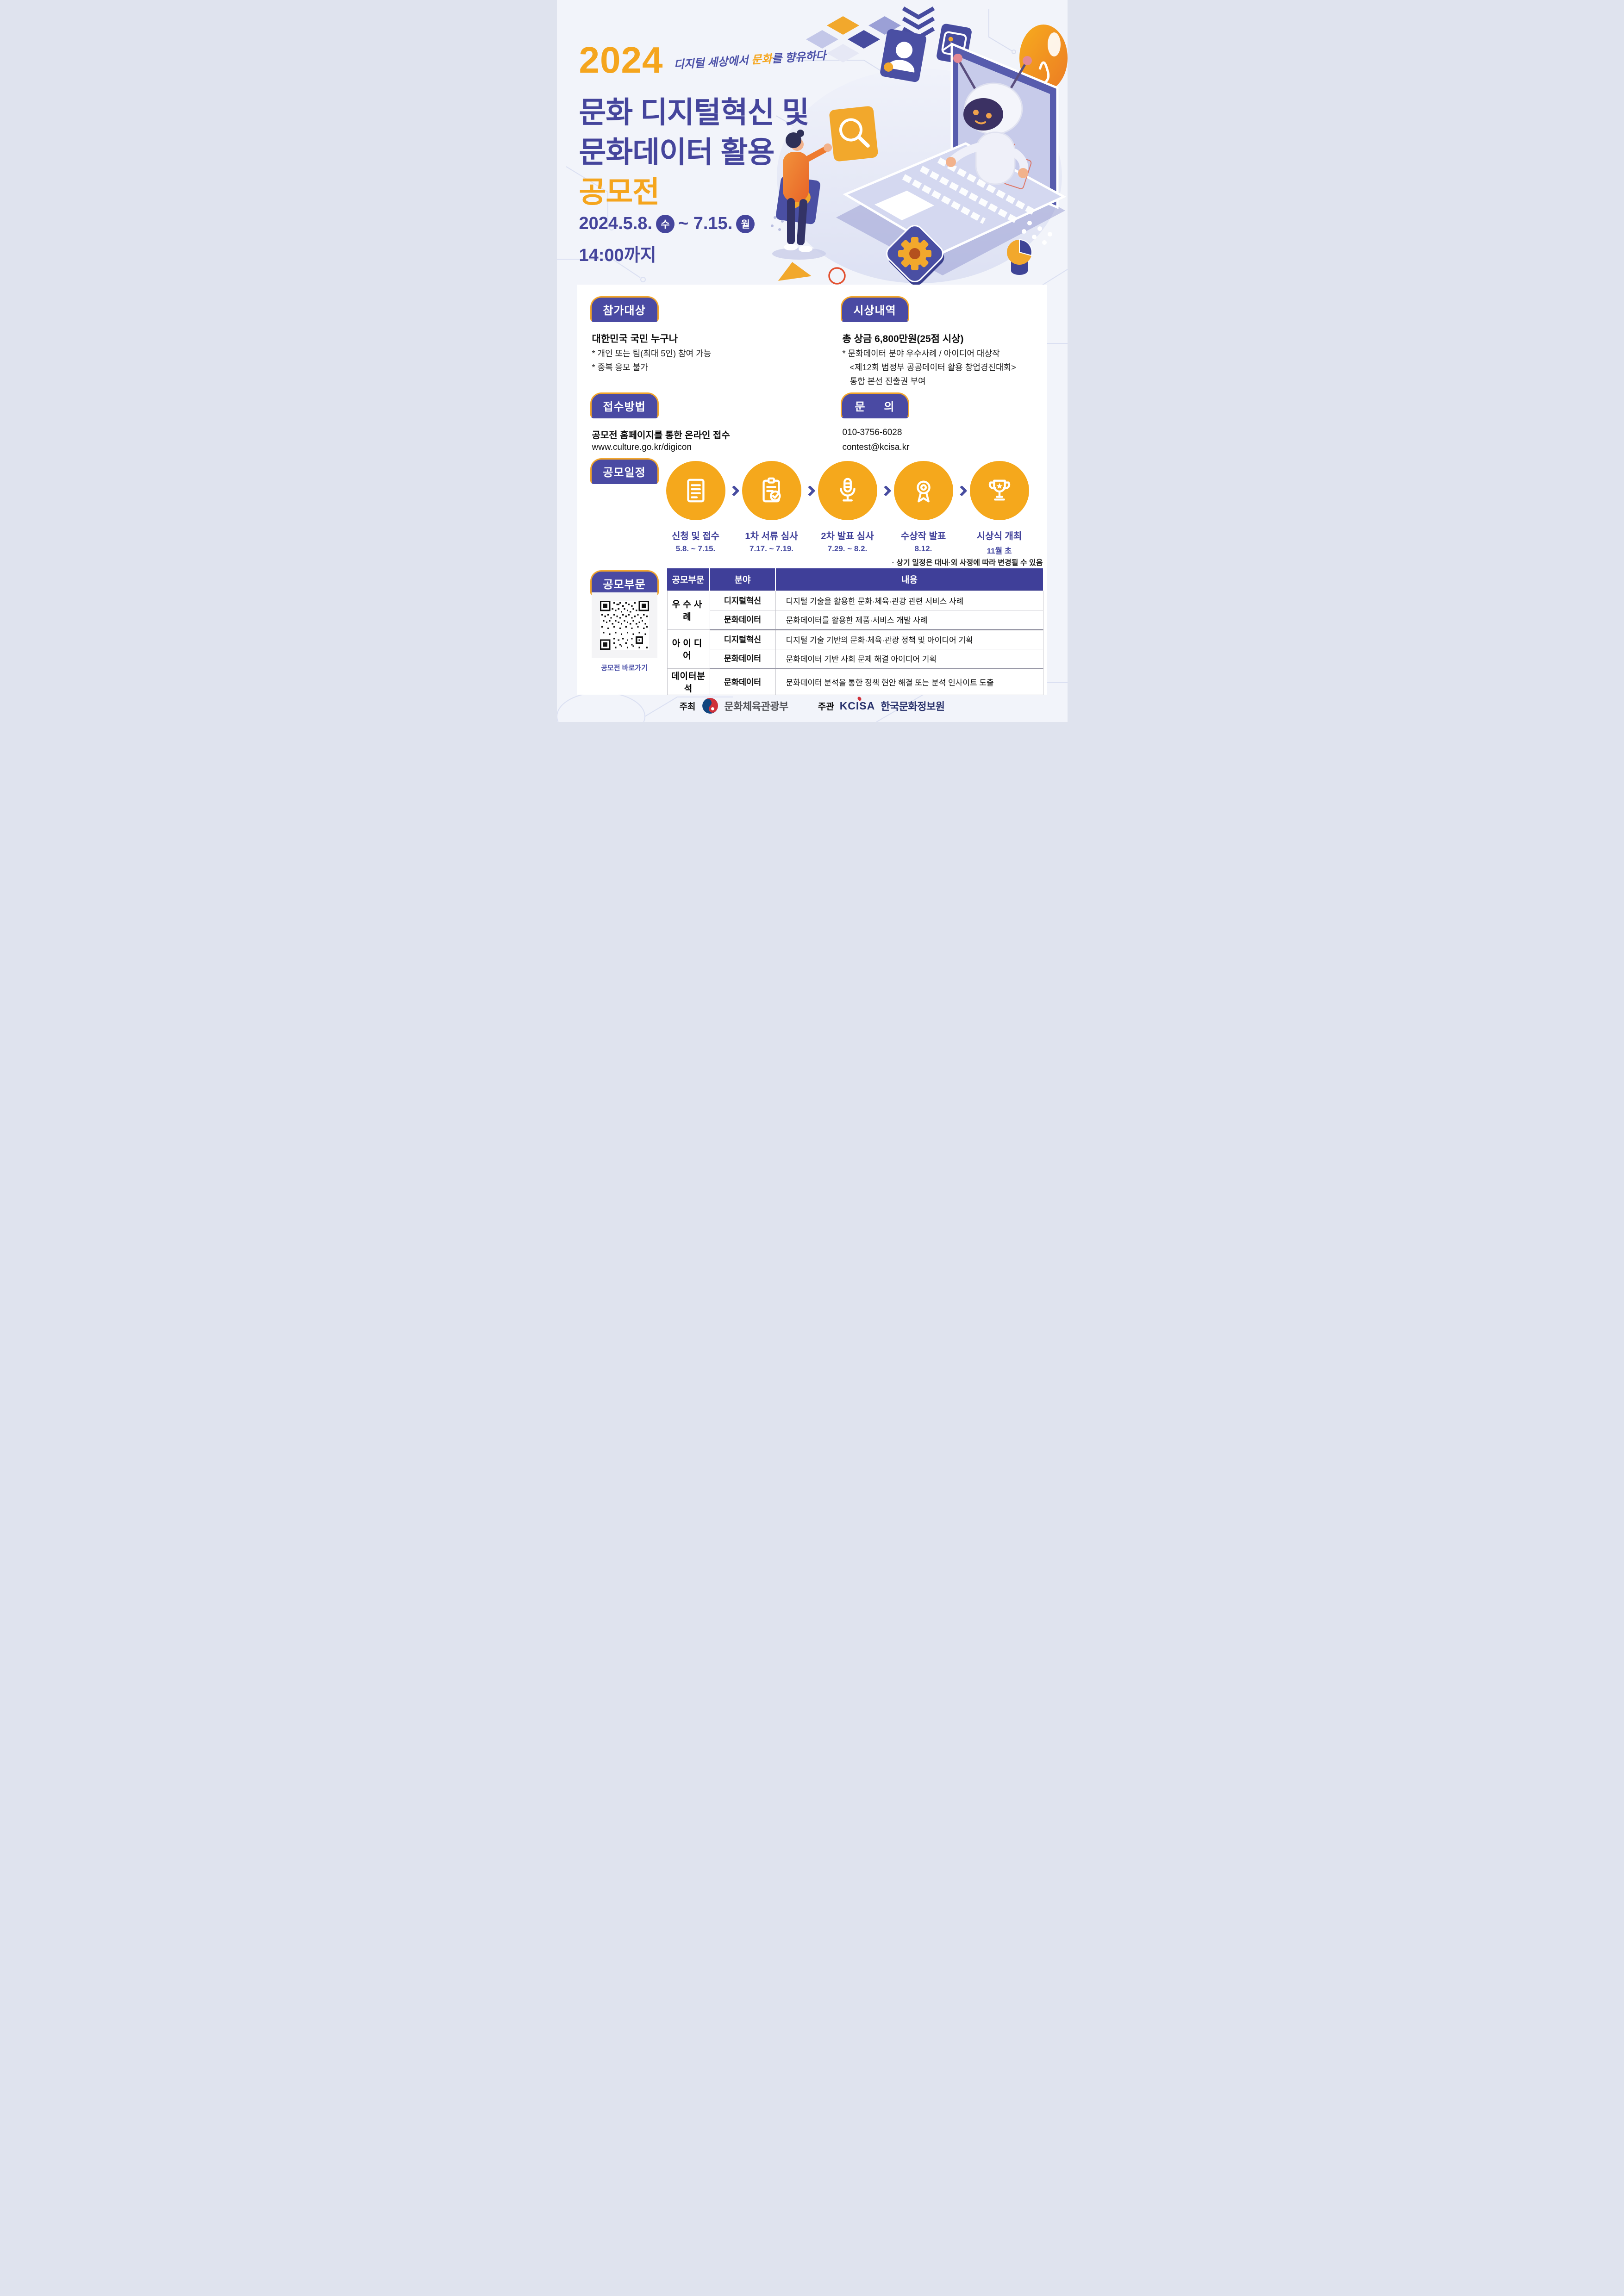 Image resolution: width=1624 pixels, height=2296 pixels. I want to click on participants-headline: 대한민국 국민 누구나, so click(635, 339).